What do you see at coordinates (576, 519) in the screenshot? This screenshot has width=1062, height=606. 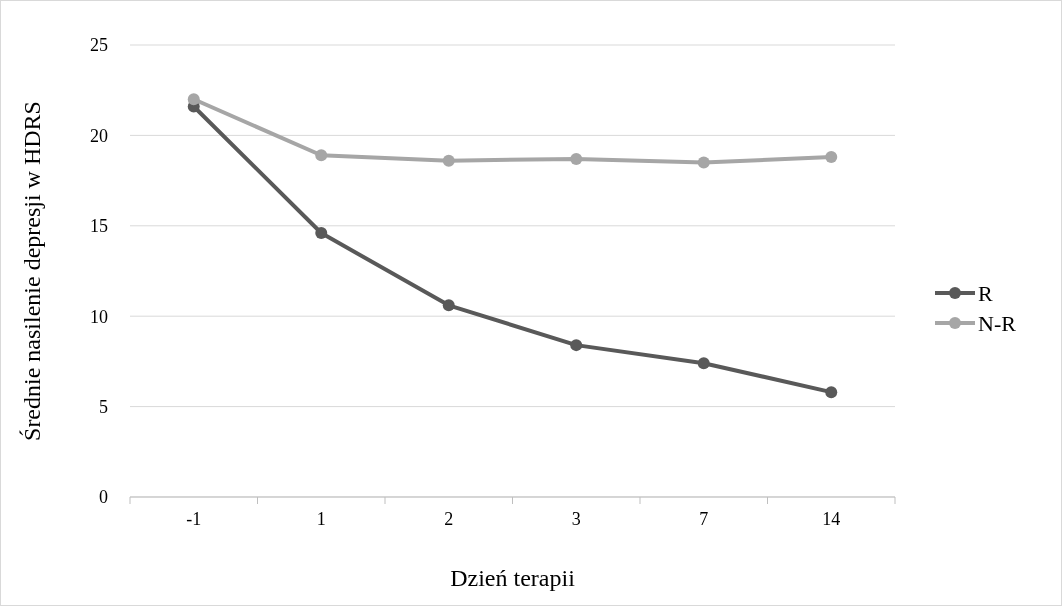 I see `x-tick-label: 3` at bounding box center [576, 519].